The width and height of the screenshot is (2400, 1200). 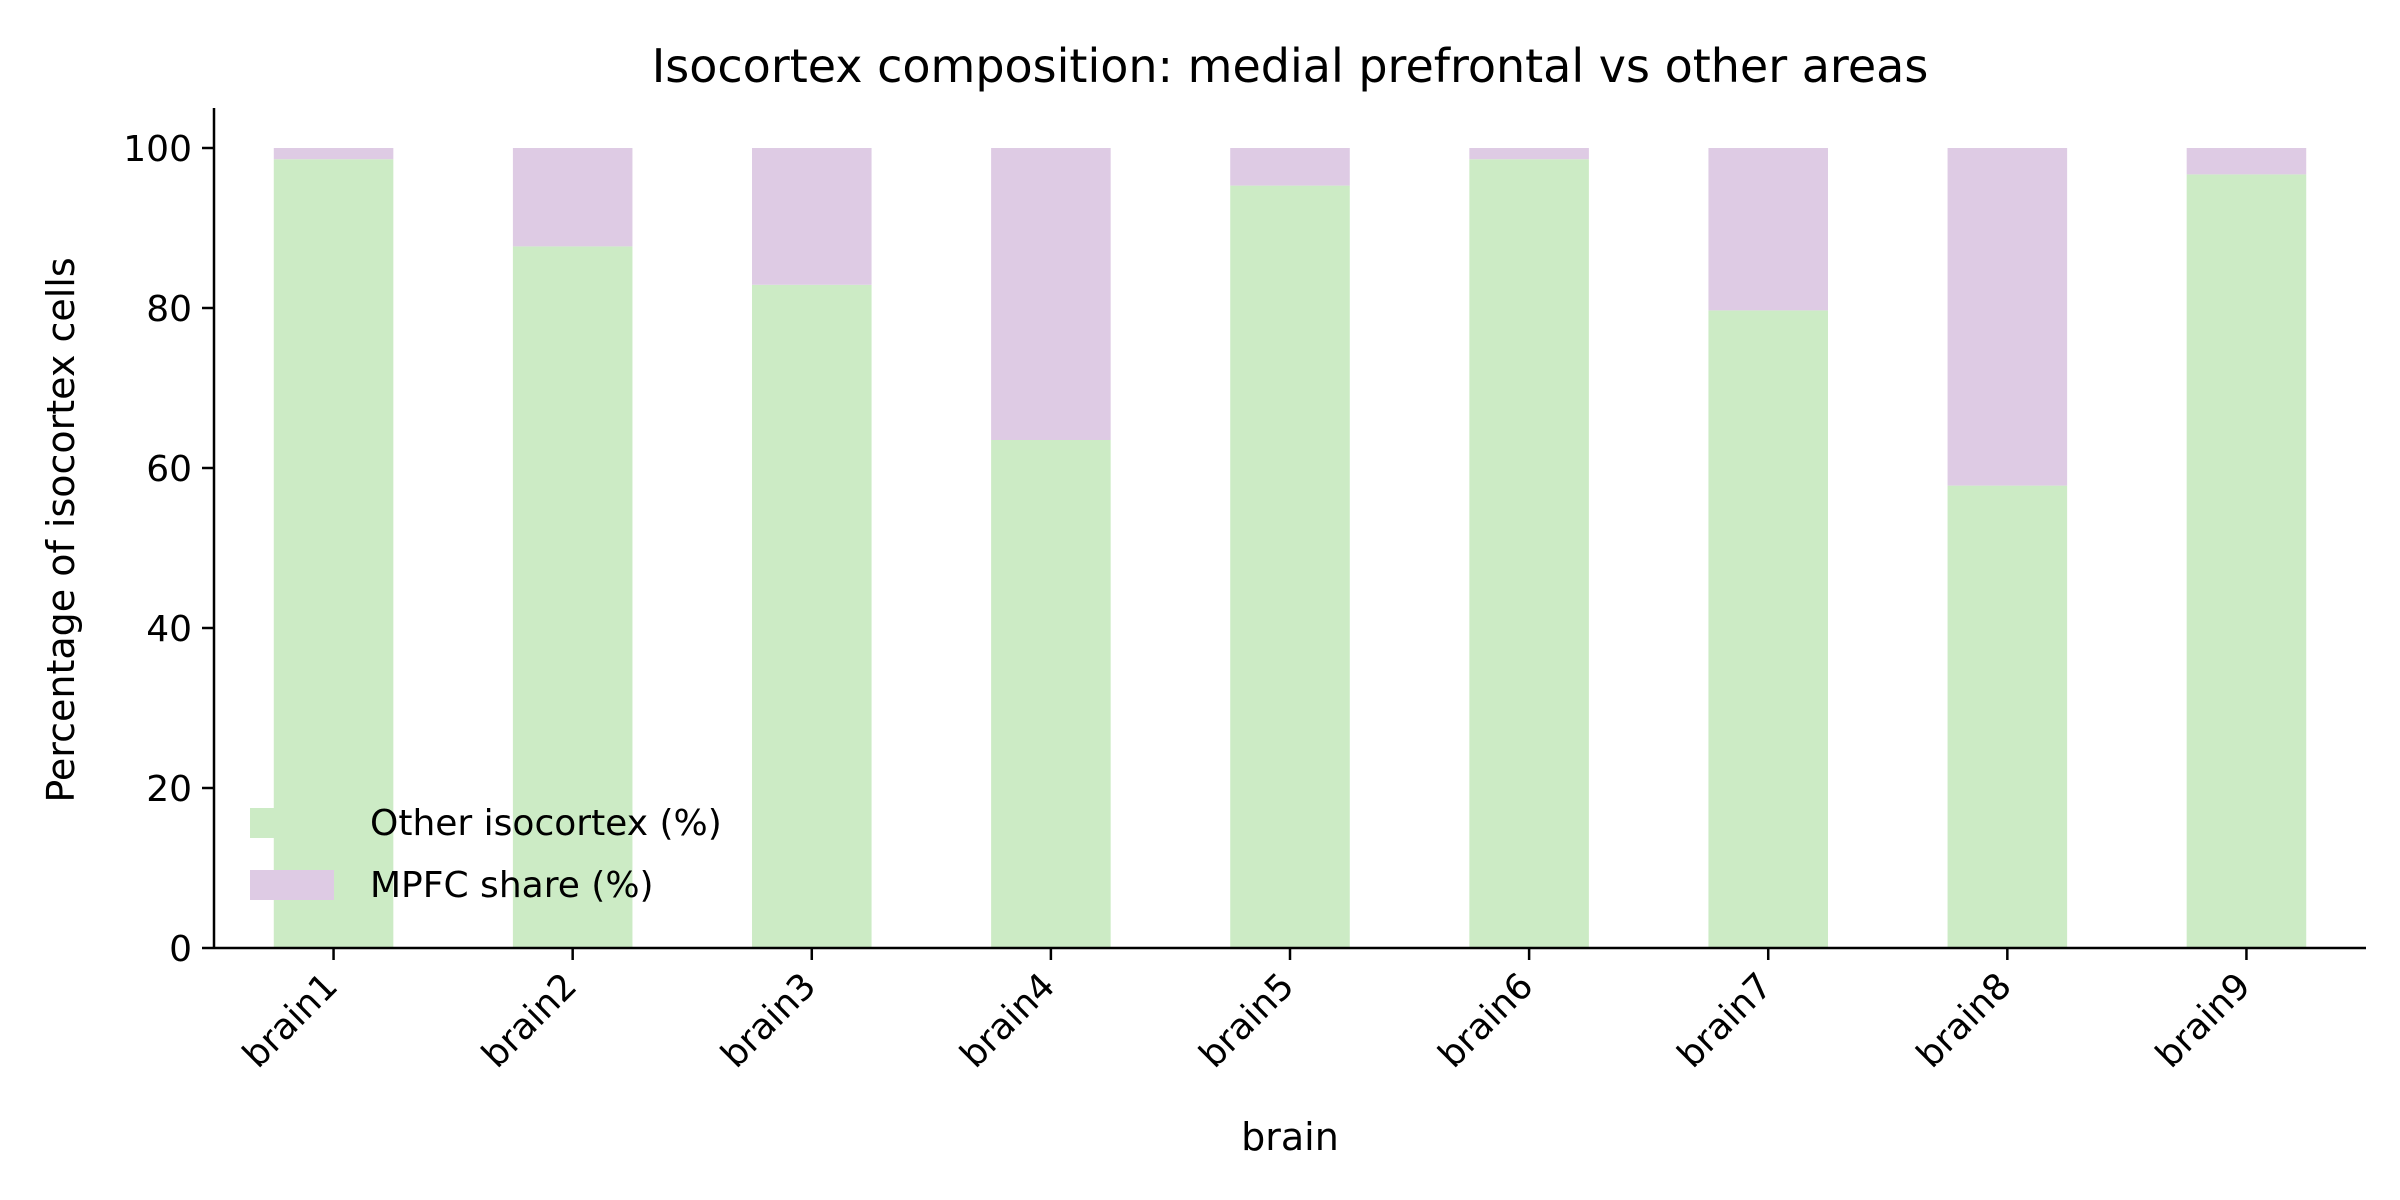 What do you see at coordinates (180, 949) in the screenshot?
I see `y-tick-label: 0` at bounding box center [180, 949].